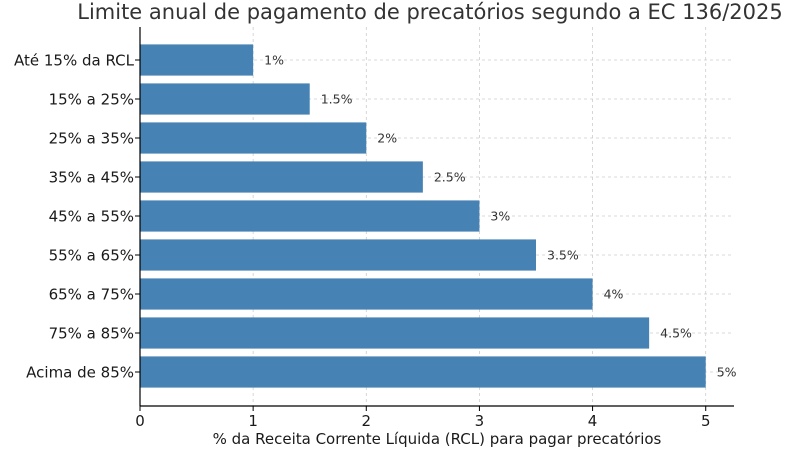 The width and height of the screenshot is (800, 450). What do you see at coordinates (337, 99) in the screenshot?
I see `data-label: 1.5%` at bounding box center [337, 99].